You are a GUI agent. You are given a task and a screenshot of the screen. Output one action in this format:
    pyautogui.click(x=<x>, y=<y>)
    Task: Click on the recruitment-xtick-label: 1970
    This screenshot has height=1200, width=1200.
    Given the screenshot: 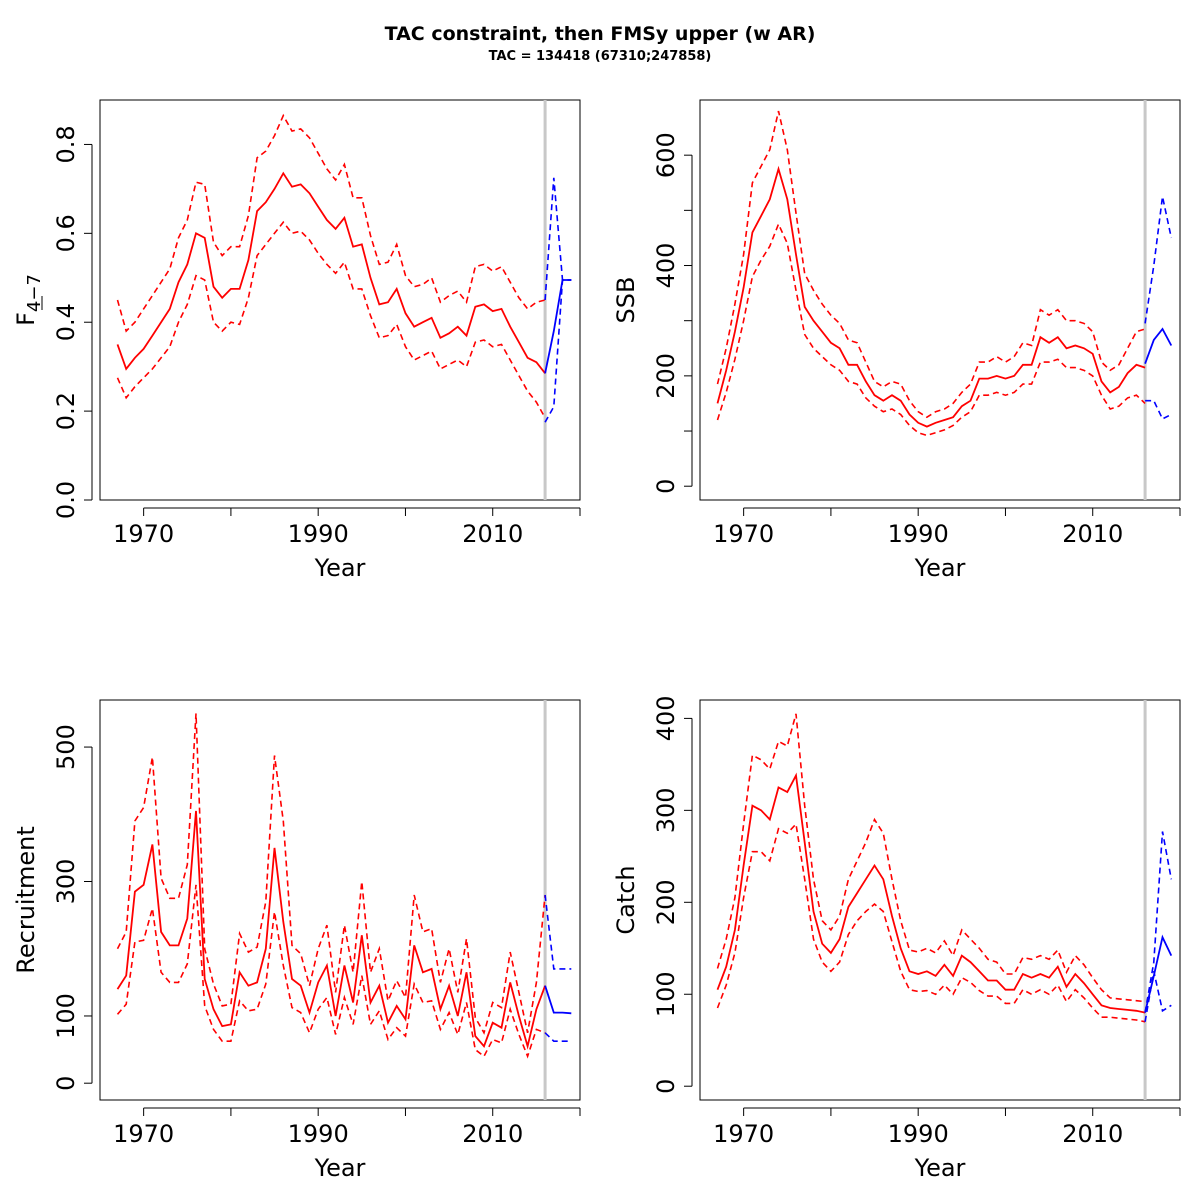 What is the action you would take?
    pyautogui.click(x=143, y=1134)
    